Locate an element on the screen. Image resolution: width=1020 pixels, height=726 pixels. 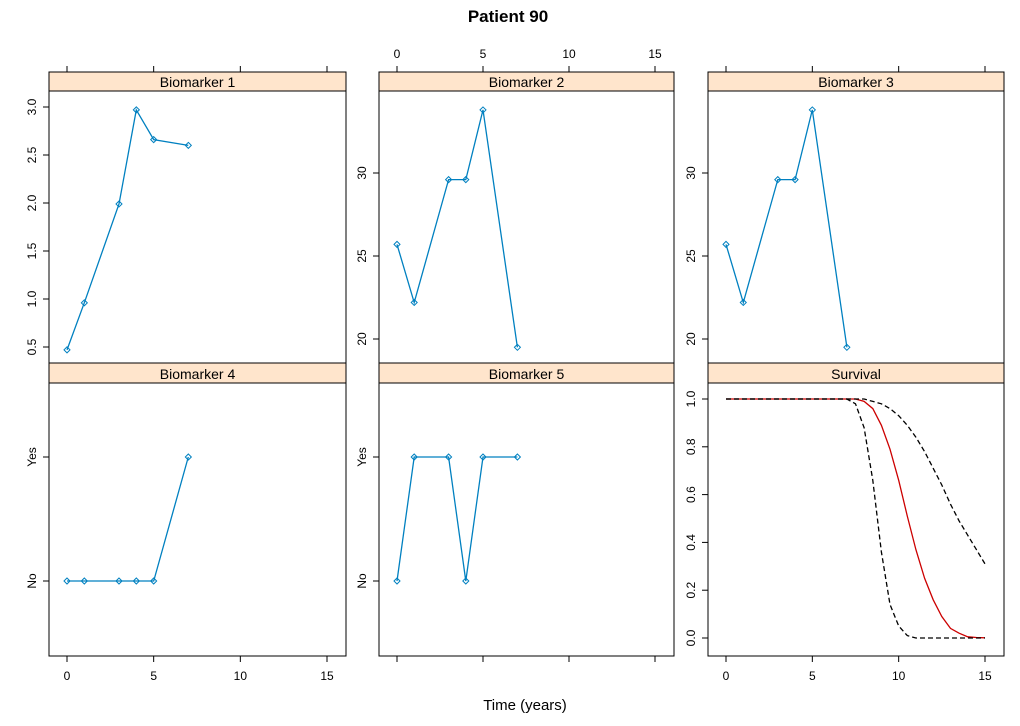
y-tick-label: 0.4 is located at coordinates (691, 542).